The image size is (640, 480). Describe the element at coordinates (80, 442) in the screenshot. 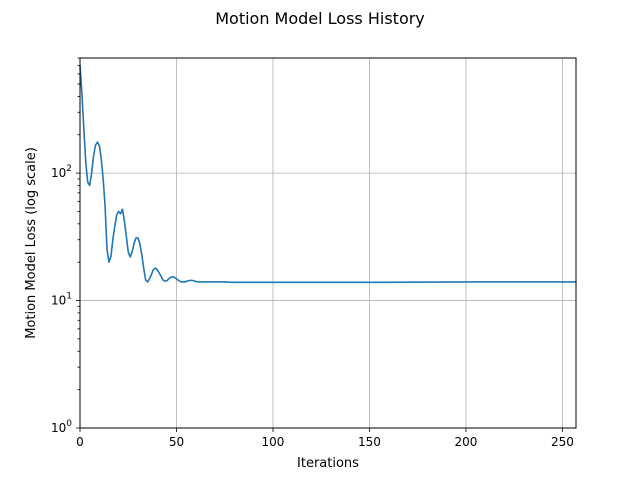

I see `x-tick-label: 0` at that location.